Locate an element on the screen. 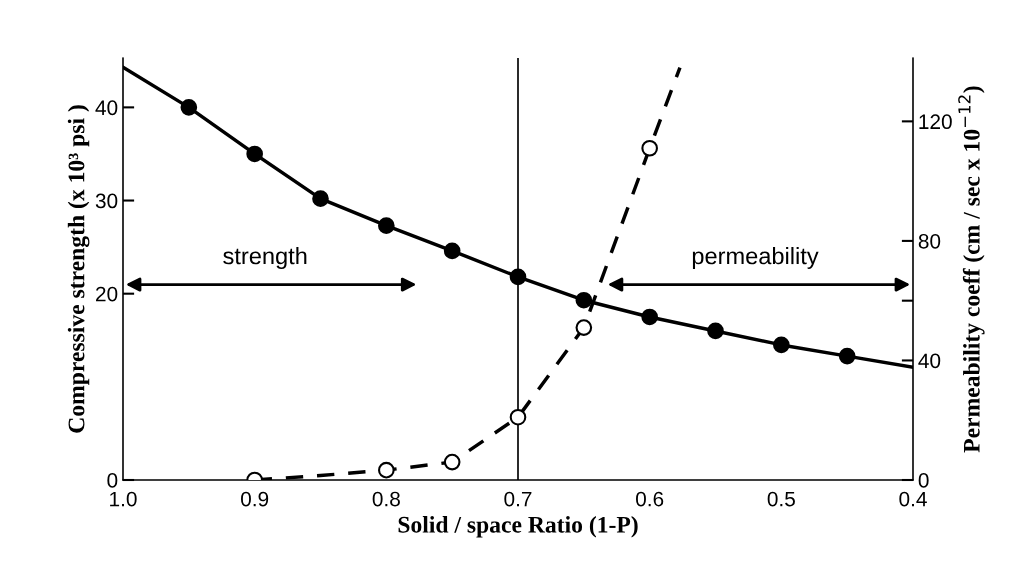 Image resolution: width=1019 pixels, height=564 pixels. x-tick-label: 1.0 is located at coordinates (123, 499).